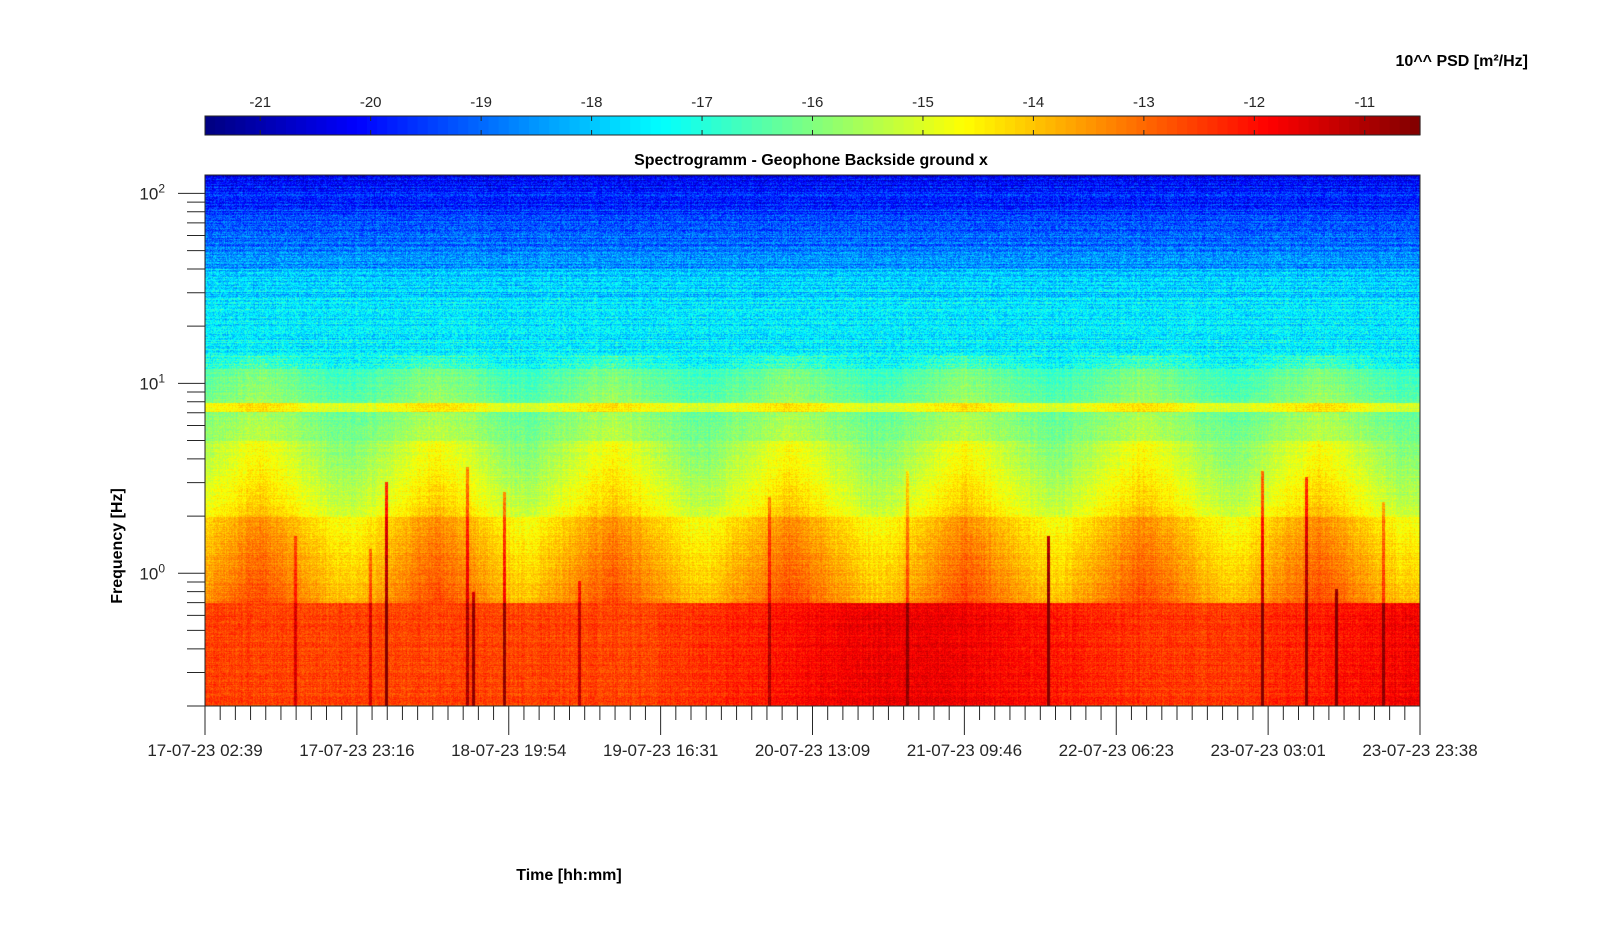 The width and height of the screenshot is (1600, 948). I want to click on x-tick-label: 17-07-23 02:39, so click(204, 750).